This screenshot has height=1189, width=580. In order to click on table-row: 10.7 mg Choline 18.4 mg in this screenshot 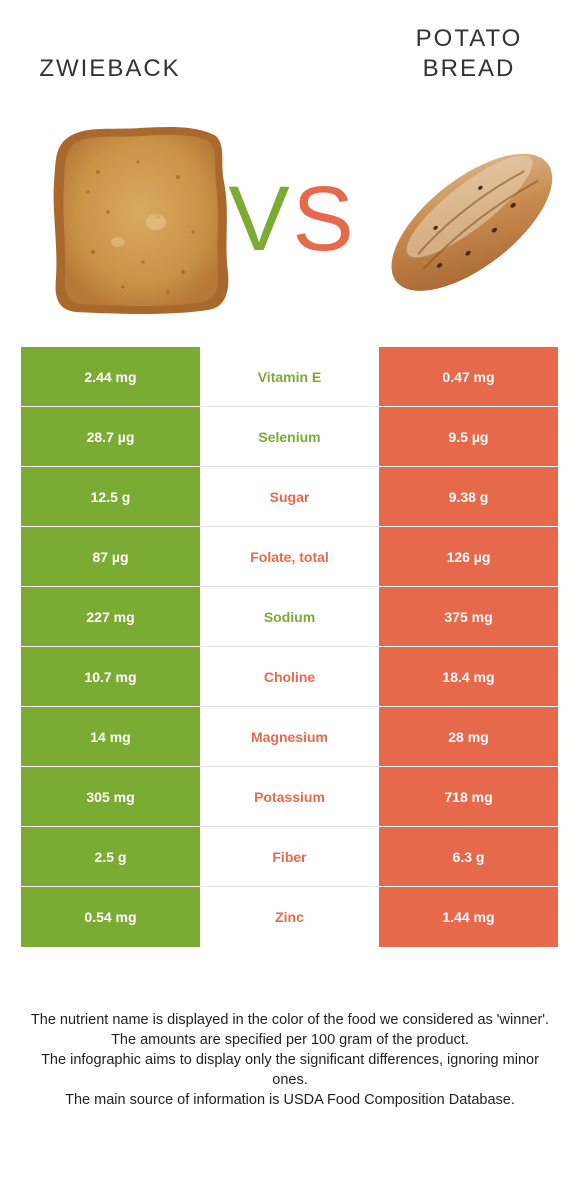, I will do `click(289, 677)`.